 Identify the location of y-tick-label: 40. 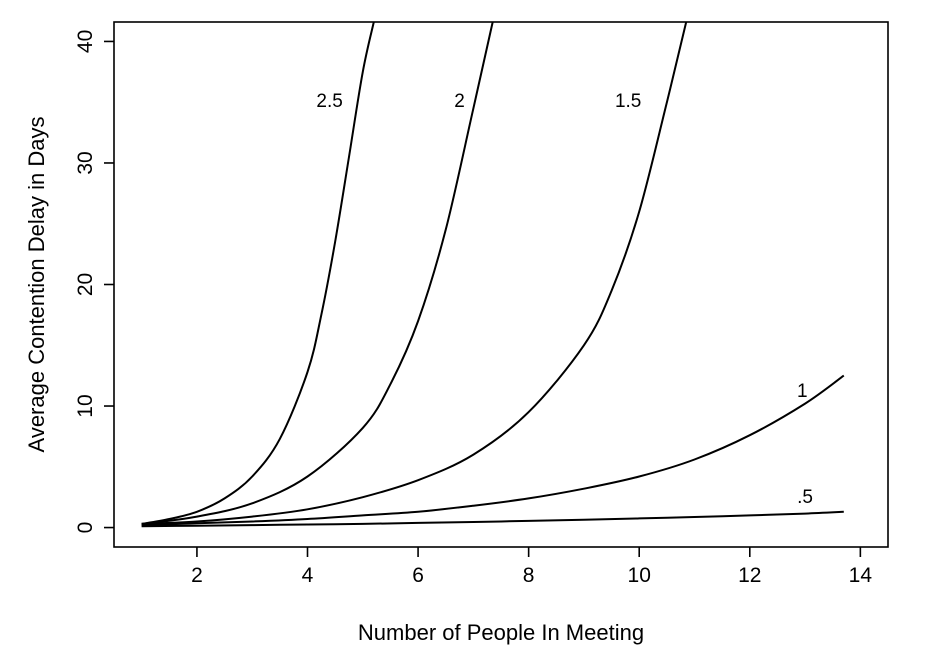
(85, 41).